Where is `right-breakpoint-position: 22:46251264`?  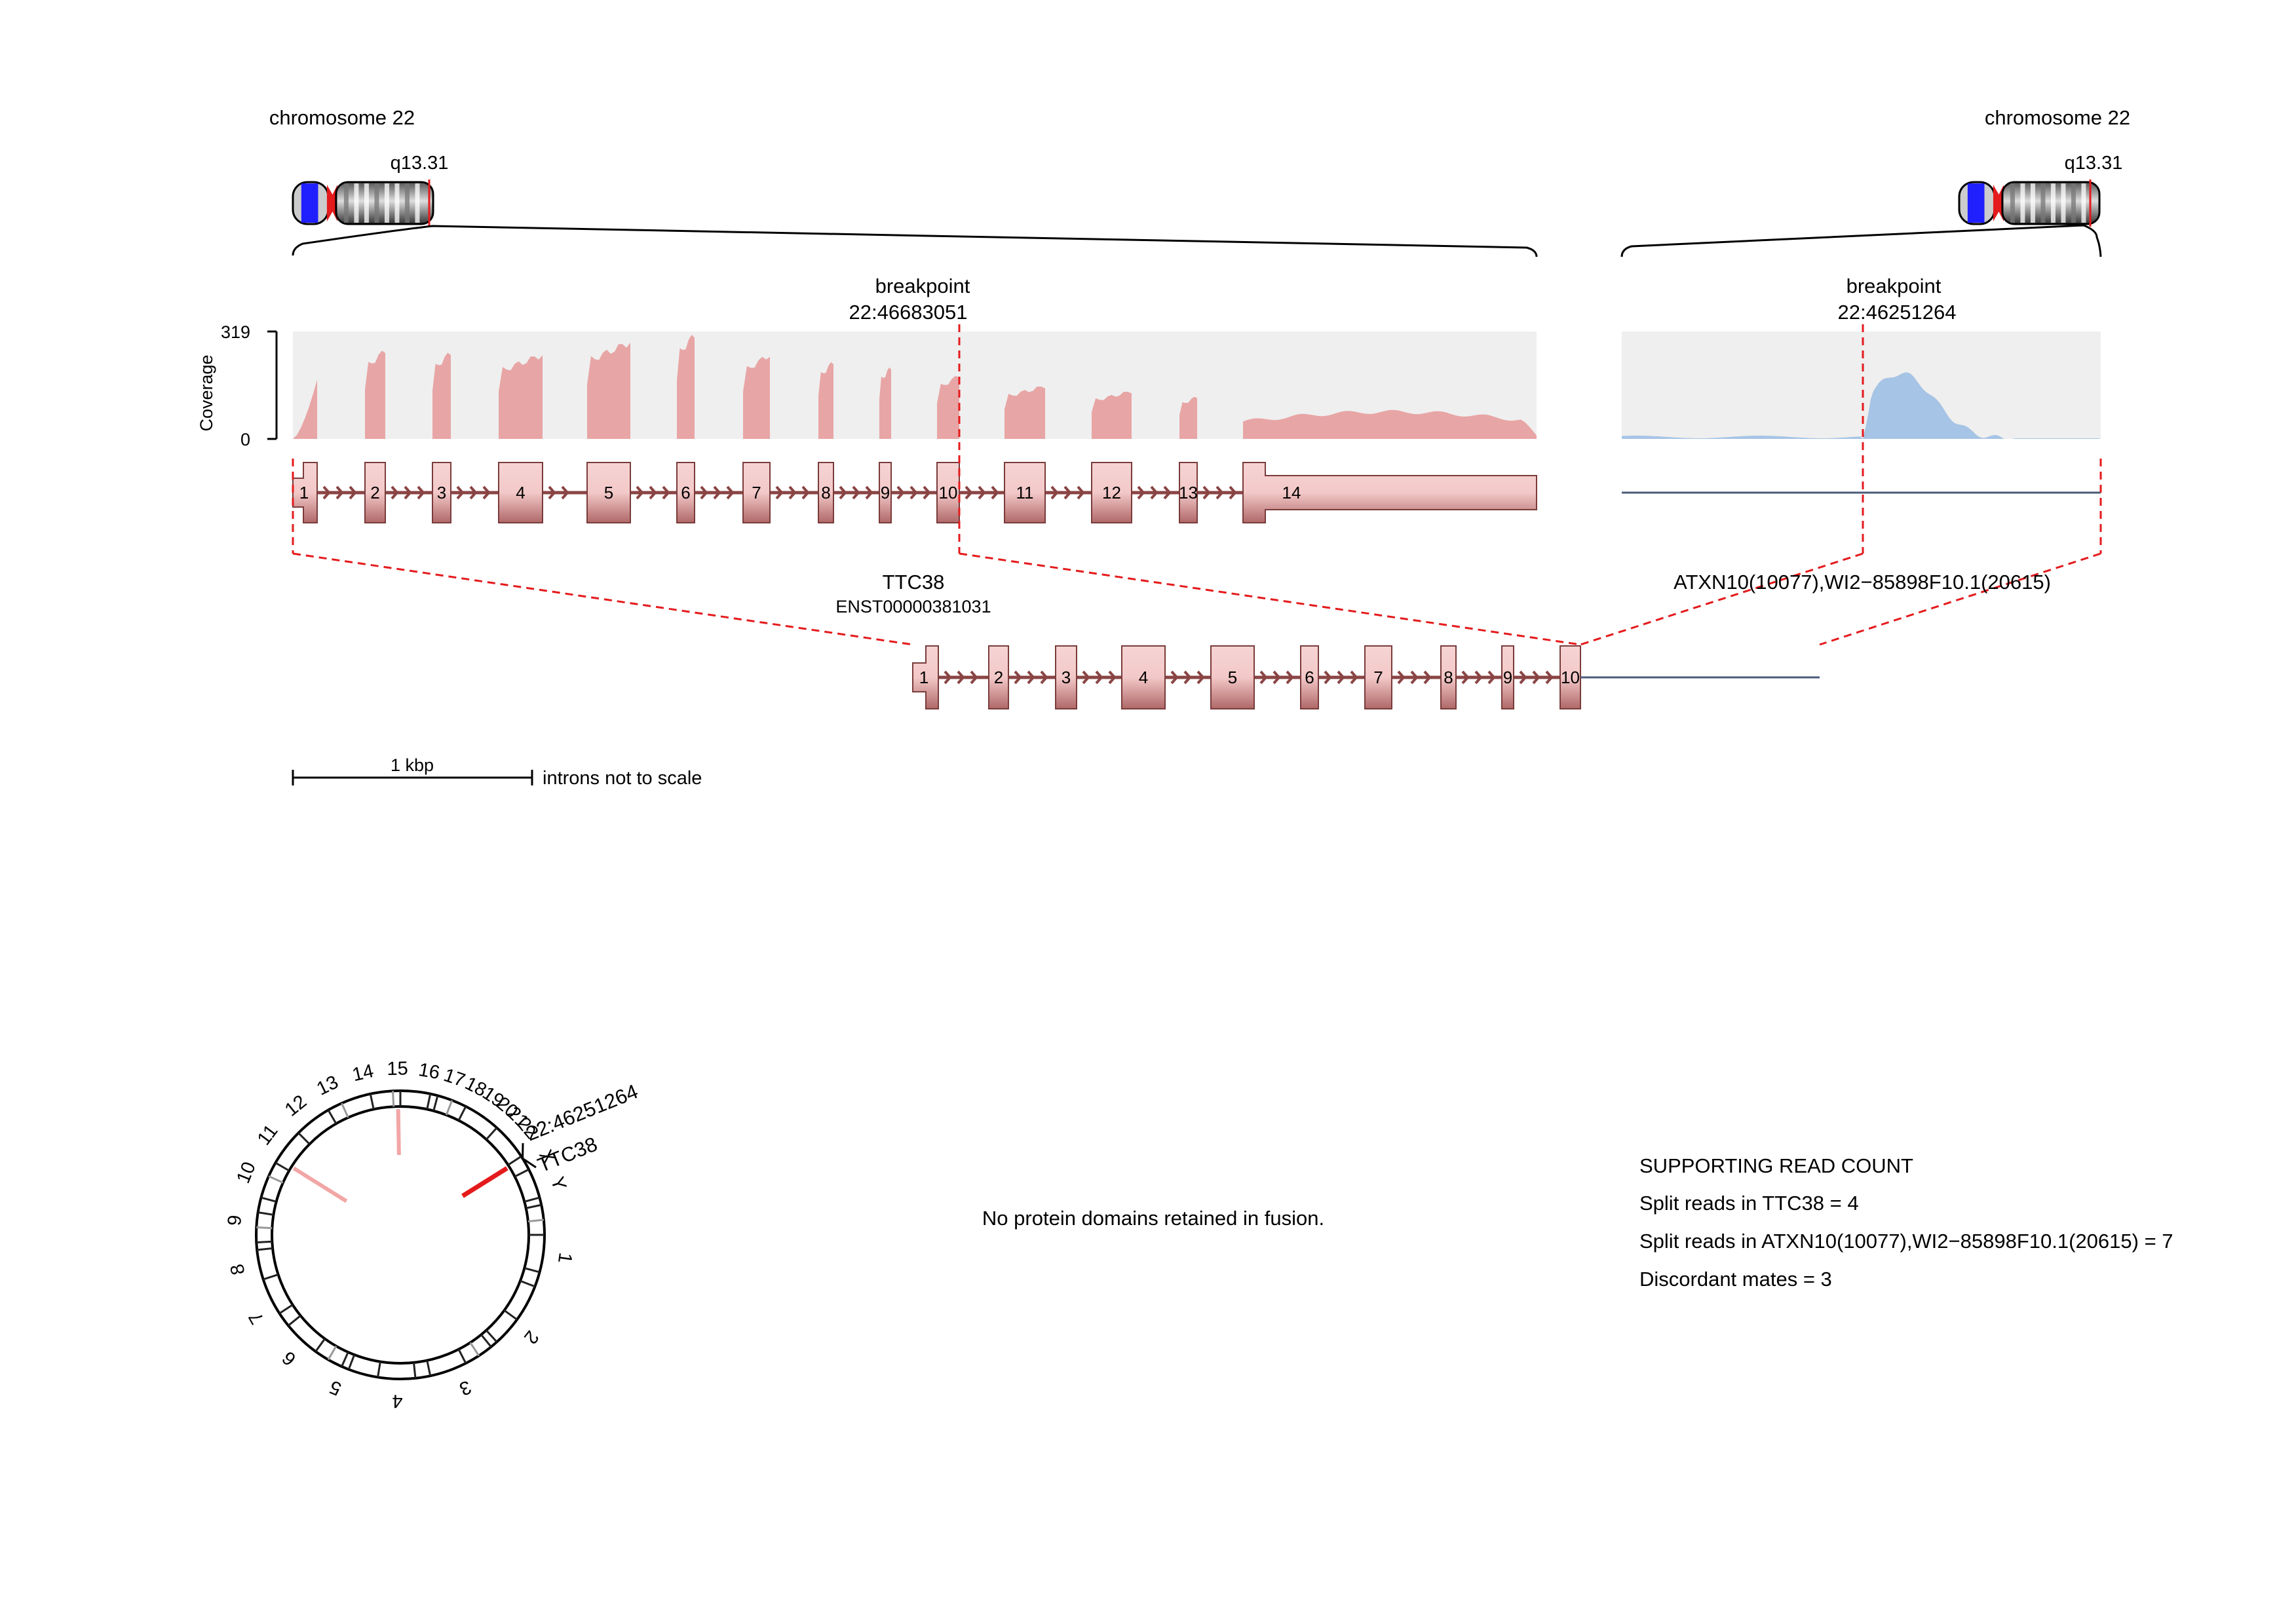 right-breakpoint-position: 22:46251264 is located at coordinates (1896, 312).